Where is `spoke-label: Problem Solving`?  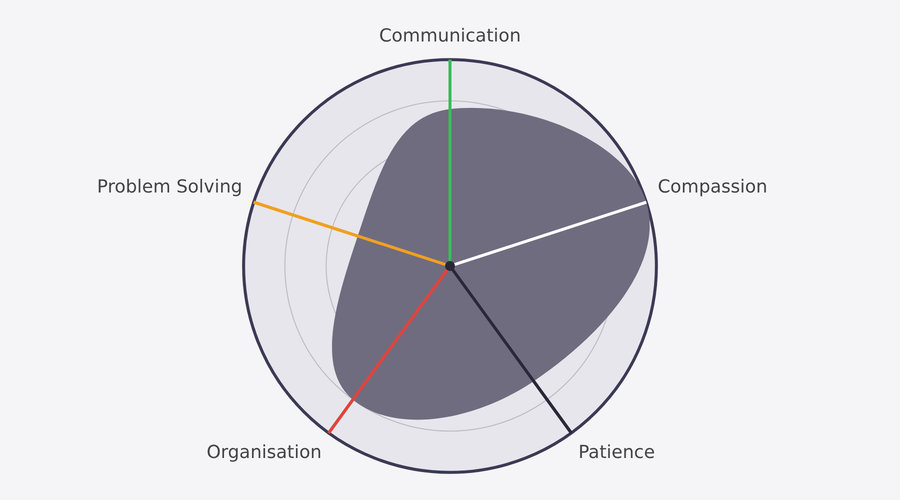 spoke-label: Problem Solving is located at coordinates (169, 187).